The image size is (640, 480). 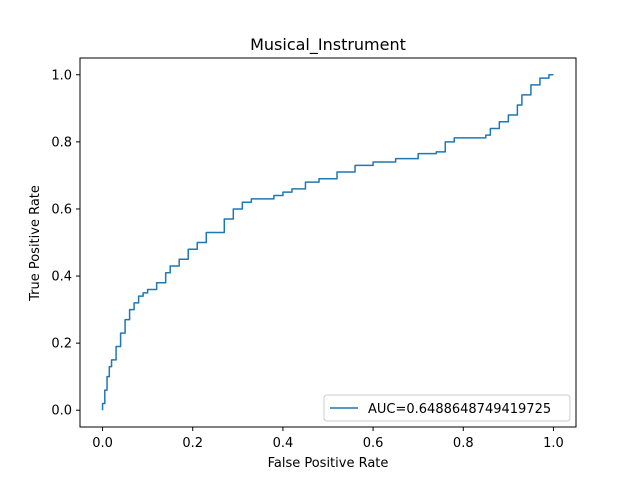 What do you see at coordinates (61, 344) in the screenshot?
I see `y-tick-label: 0.2` at bounding box center [61, 344].